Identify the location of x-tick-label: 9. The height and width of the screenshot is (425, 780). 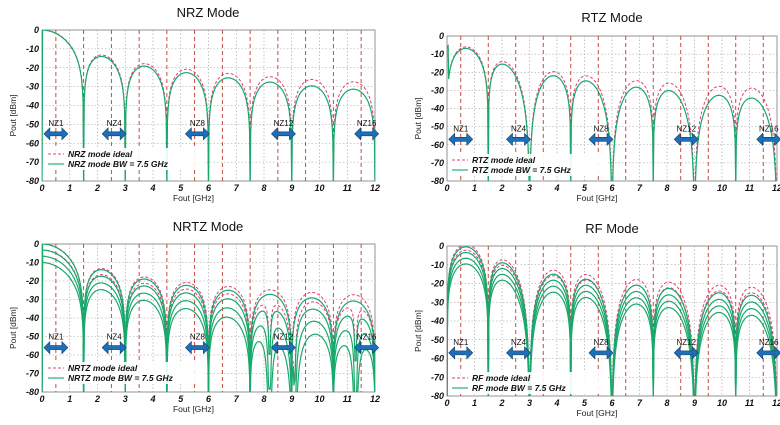
(694, 188).